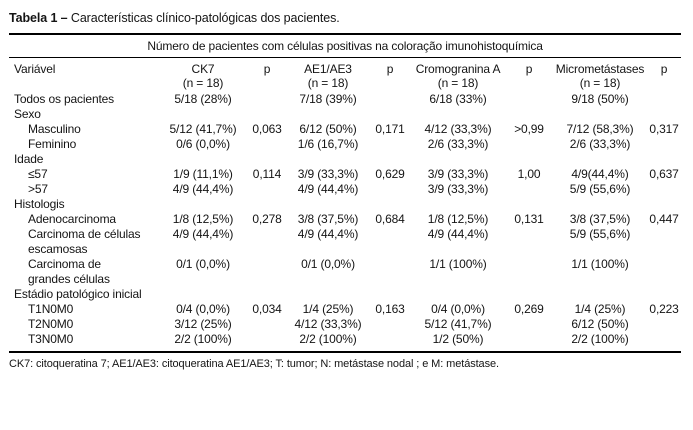 The width and height of the screenshot is (693, 430). Describe the element at coordinates (328, 264) in the screenshot. I see `ae1ae3-value: 0/1 (0,0%)` at that location.